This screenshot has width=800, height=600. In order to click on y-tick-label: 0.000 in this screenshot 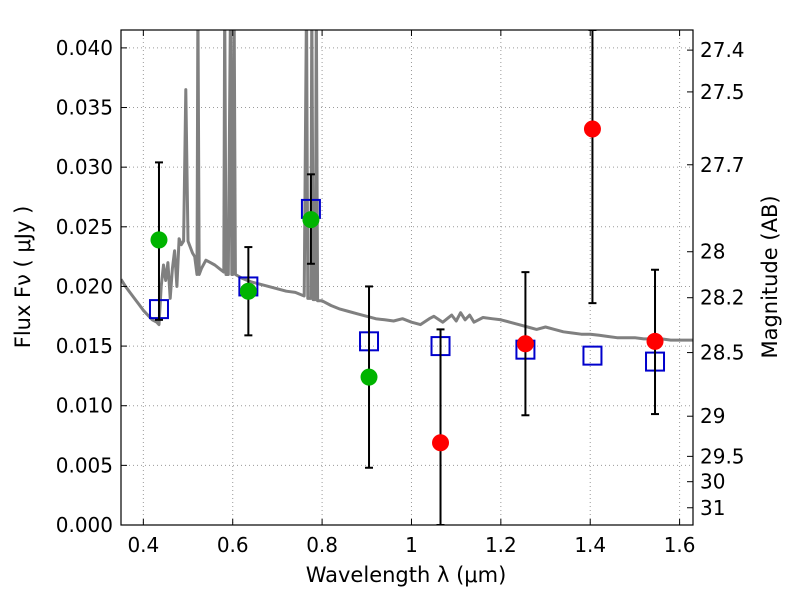, I will do `click(84, 525)`.